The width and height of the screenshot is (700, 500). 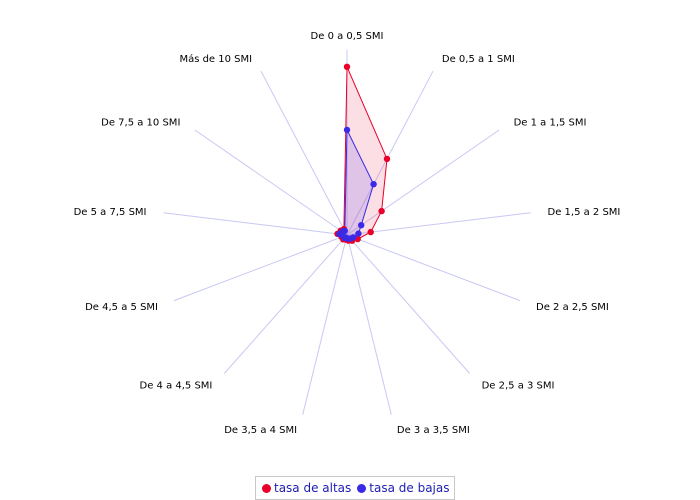 I want to click on radar-axis-label: De 0,5 a 1 SMI, so click(x=478, y=59).